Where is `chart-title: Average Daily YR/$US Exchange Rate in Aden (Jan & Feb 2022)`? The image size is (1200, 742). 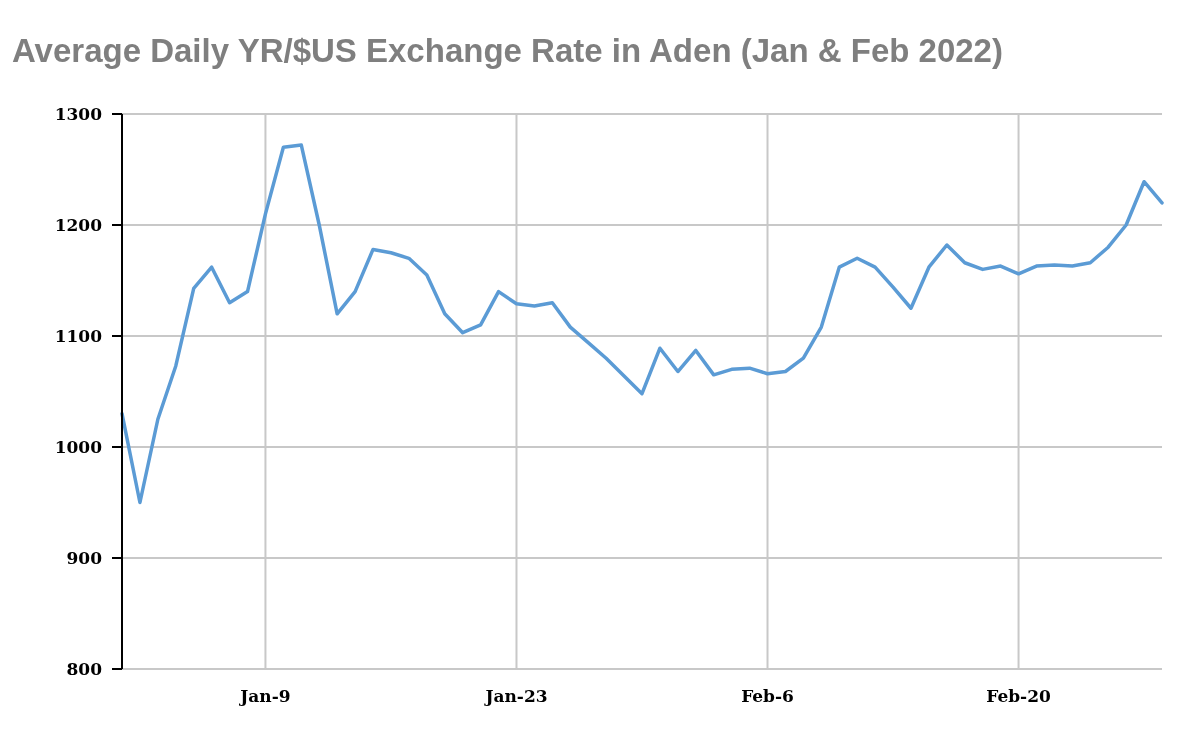 chart-title: Average Daily YR/$US Exchange Rate in Aden (Jan & Feb 2022) is located at coordinates (507, 50).